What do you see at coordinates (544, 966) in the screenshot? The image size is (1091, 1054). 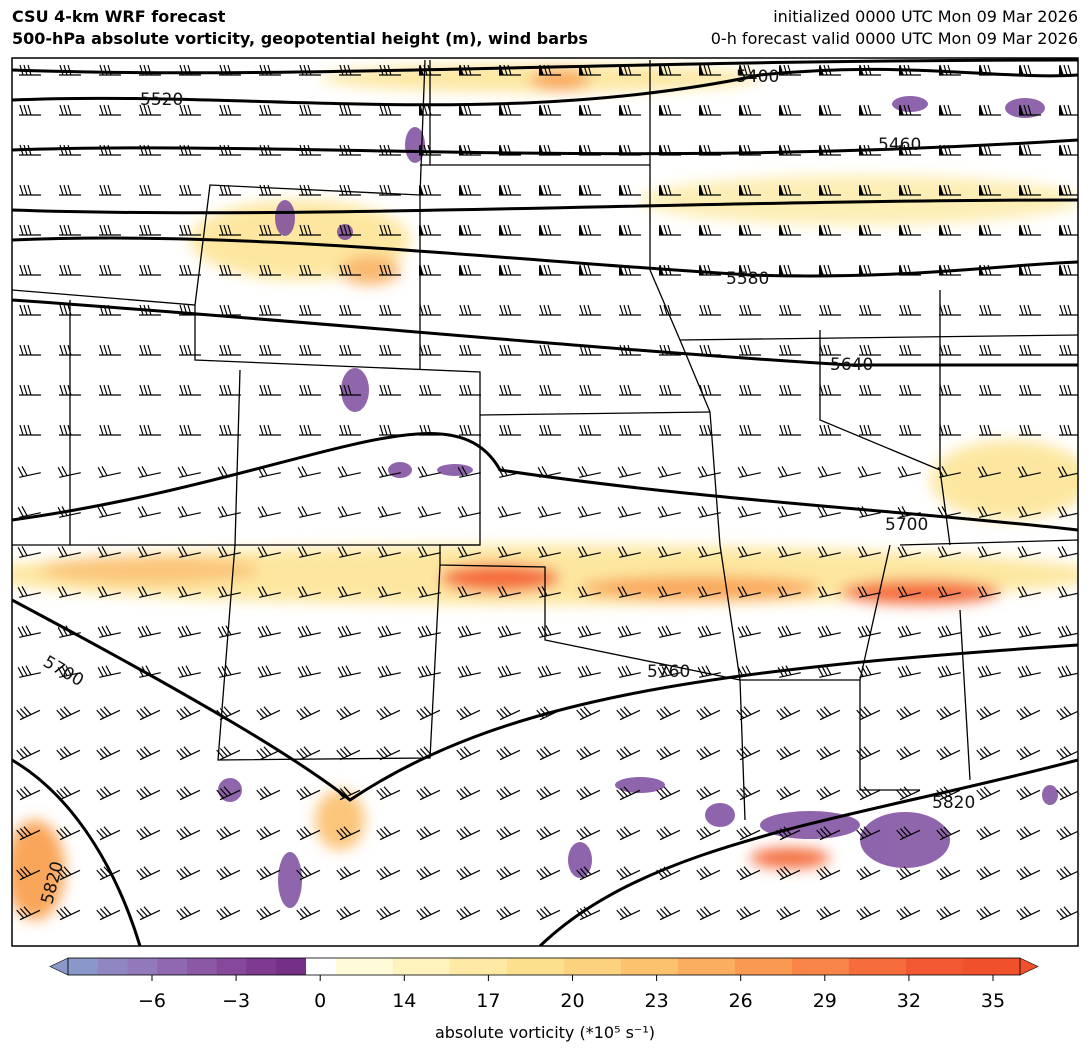 I see `colorbar-outline` at bounding box center [544, 966].